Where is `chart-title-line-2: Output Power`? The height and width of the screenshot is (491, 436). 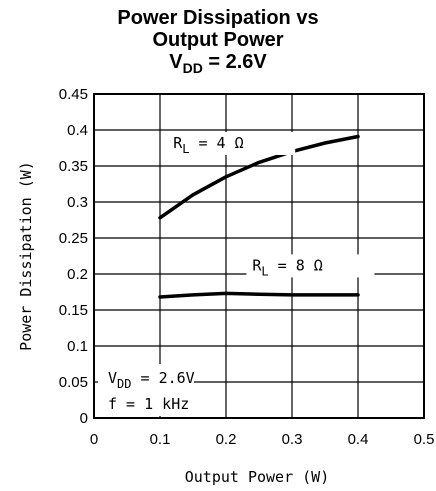 chart-title-line-2: Output Power is located at coordinates (218, 40).